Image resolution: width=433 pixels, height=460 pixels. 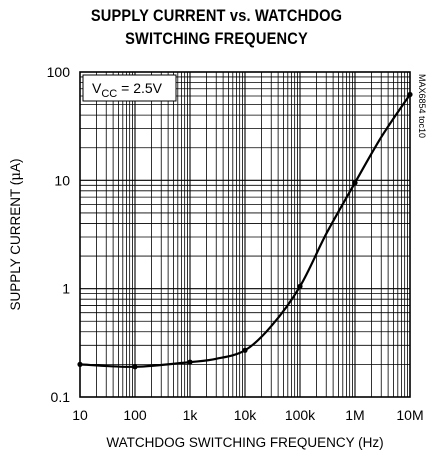 I want to click on x-tick-label: 1M, so click(x=354, y=415).